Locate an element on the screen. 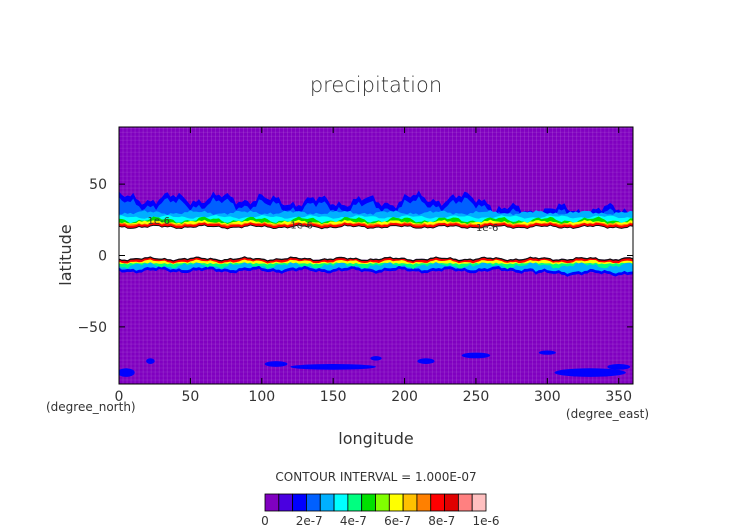  y-unit-label: (degree_north) is located at coordinates (91, 407).